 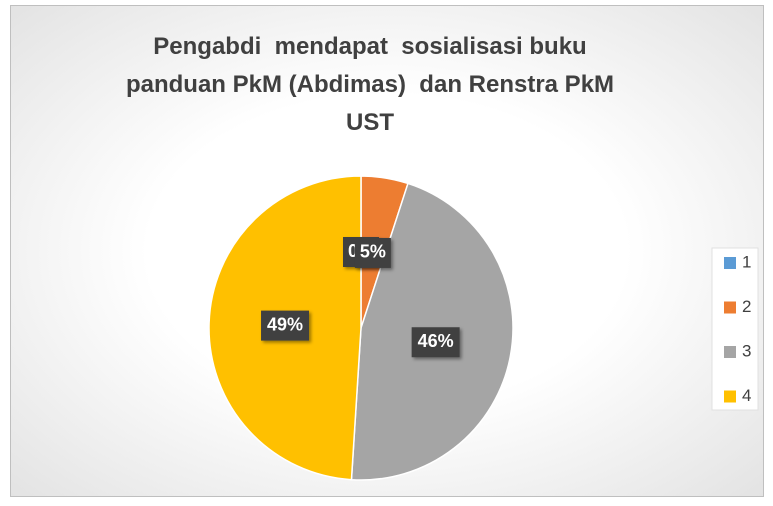 I want to click on data-label: 5%, so click(x=372, y=252).